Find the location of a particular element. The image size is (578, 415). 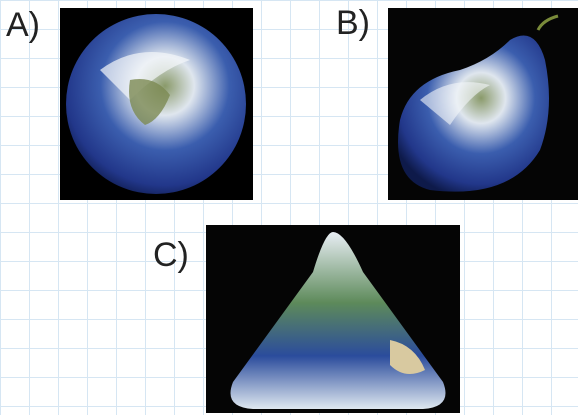

panel-label: B) is located at coordinates (353, 23).